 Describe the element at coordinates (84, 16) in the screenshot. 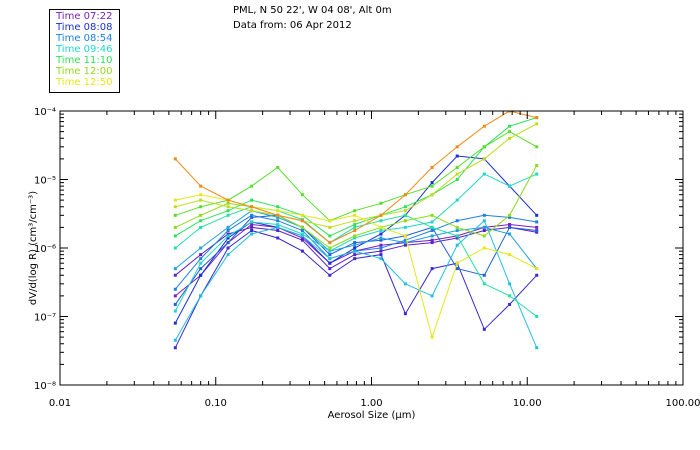

I see `legend-entry: Time 07:22` at that location.